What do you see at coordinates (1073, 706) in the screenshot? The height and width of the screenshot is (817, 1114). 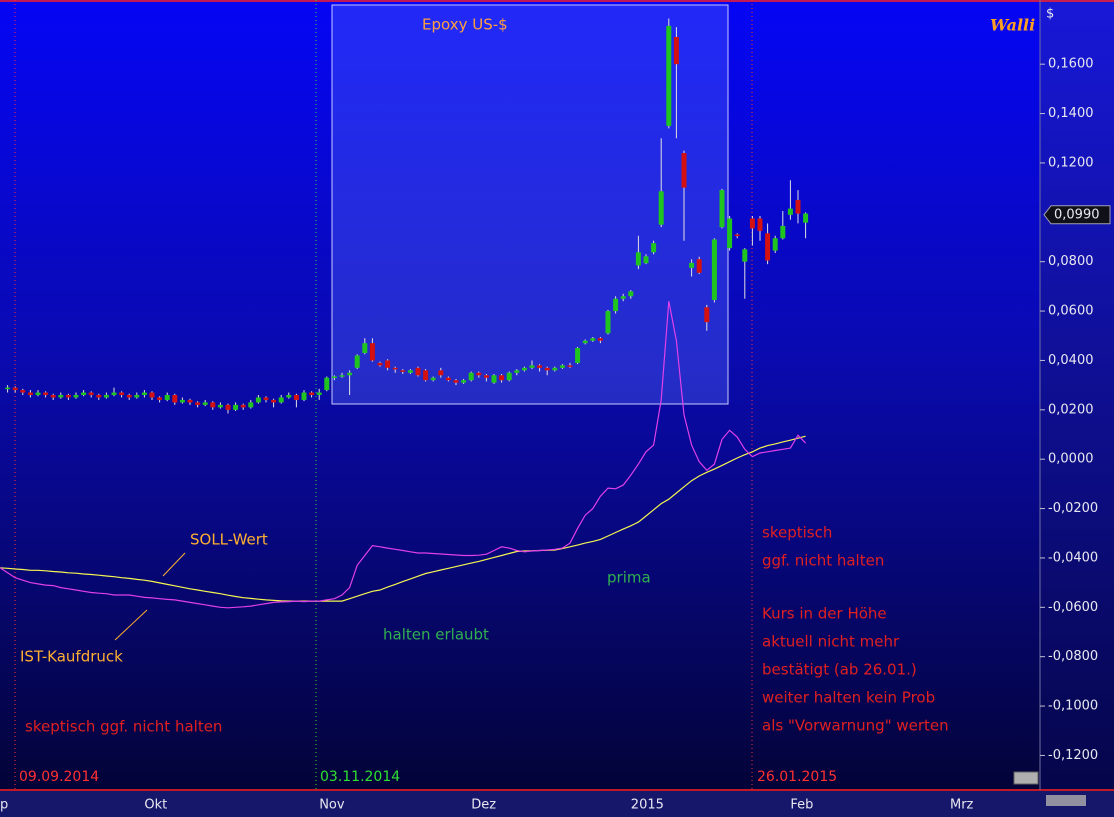 I see `y-tick-label: -0,1000` at bounding box center [1073, 706].